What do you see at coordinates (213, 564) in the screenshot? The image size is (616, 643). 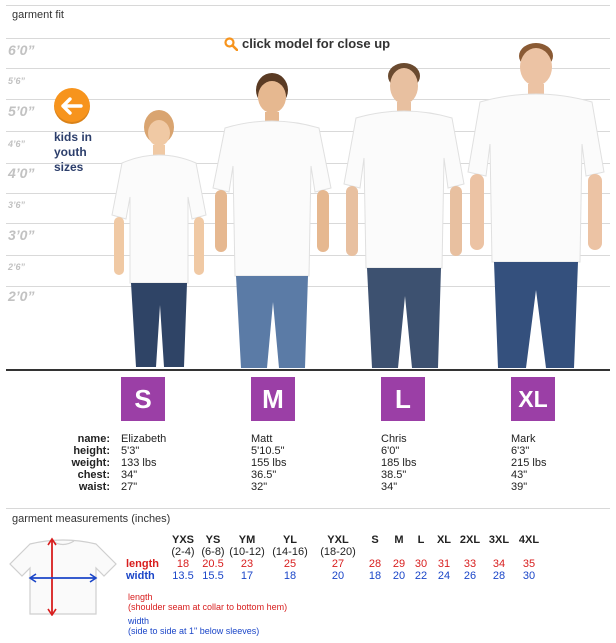 I see `length-value: 20.5` at bounding box center [213, 564].